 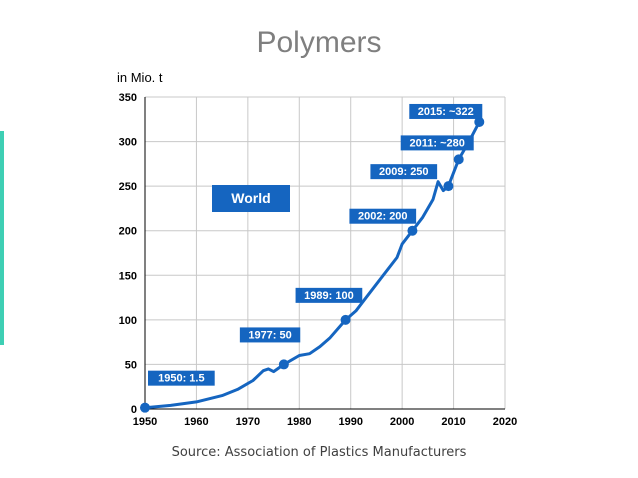 I want to click on x-tick-label: 2010, so click(x=453, y=422).